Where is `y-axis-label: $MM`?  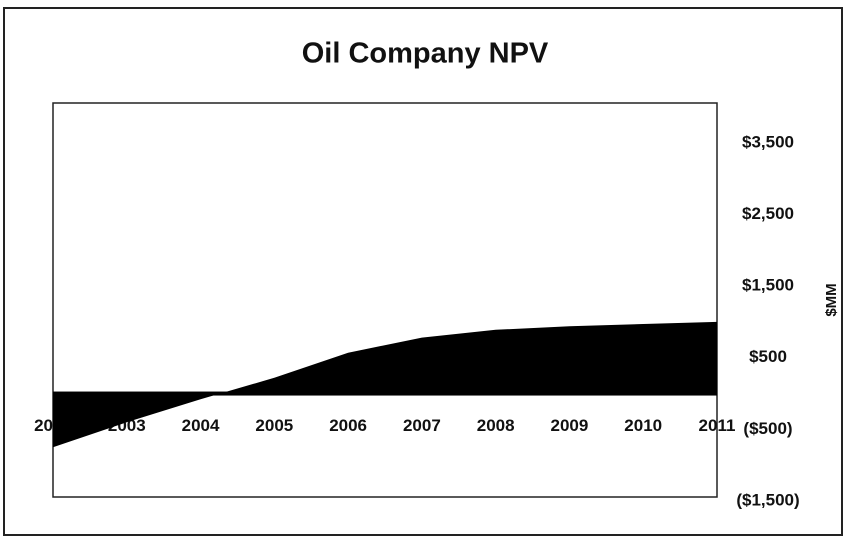
y-axis-label: $MM is located at coordinates (831, 299).